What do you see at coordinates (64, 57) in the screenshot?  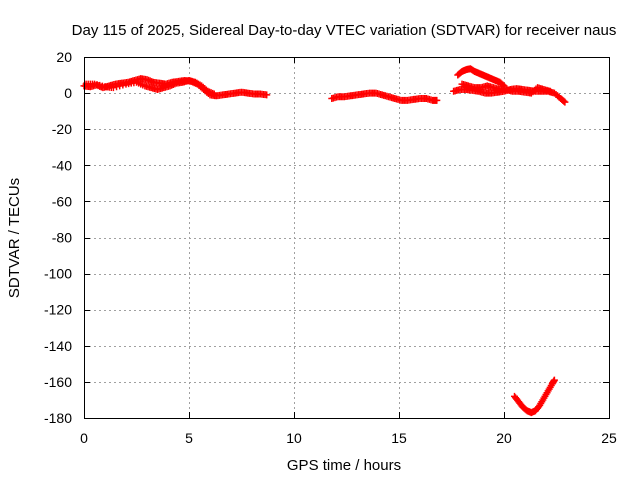 I see `y-tick-label: 20` at bounding box center [64, 57].